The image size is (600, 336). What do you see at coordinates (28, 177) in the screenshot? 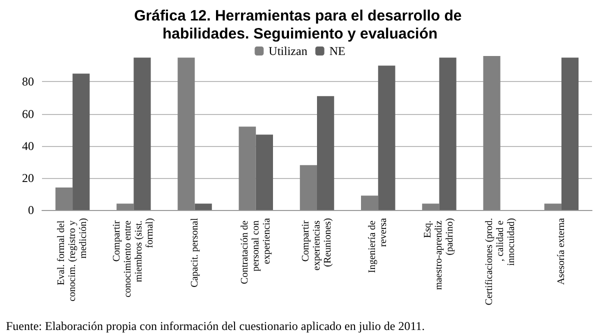
I see `y-tick-label: 20` at bounding box center [28, 177].